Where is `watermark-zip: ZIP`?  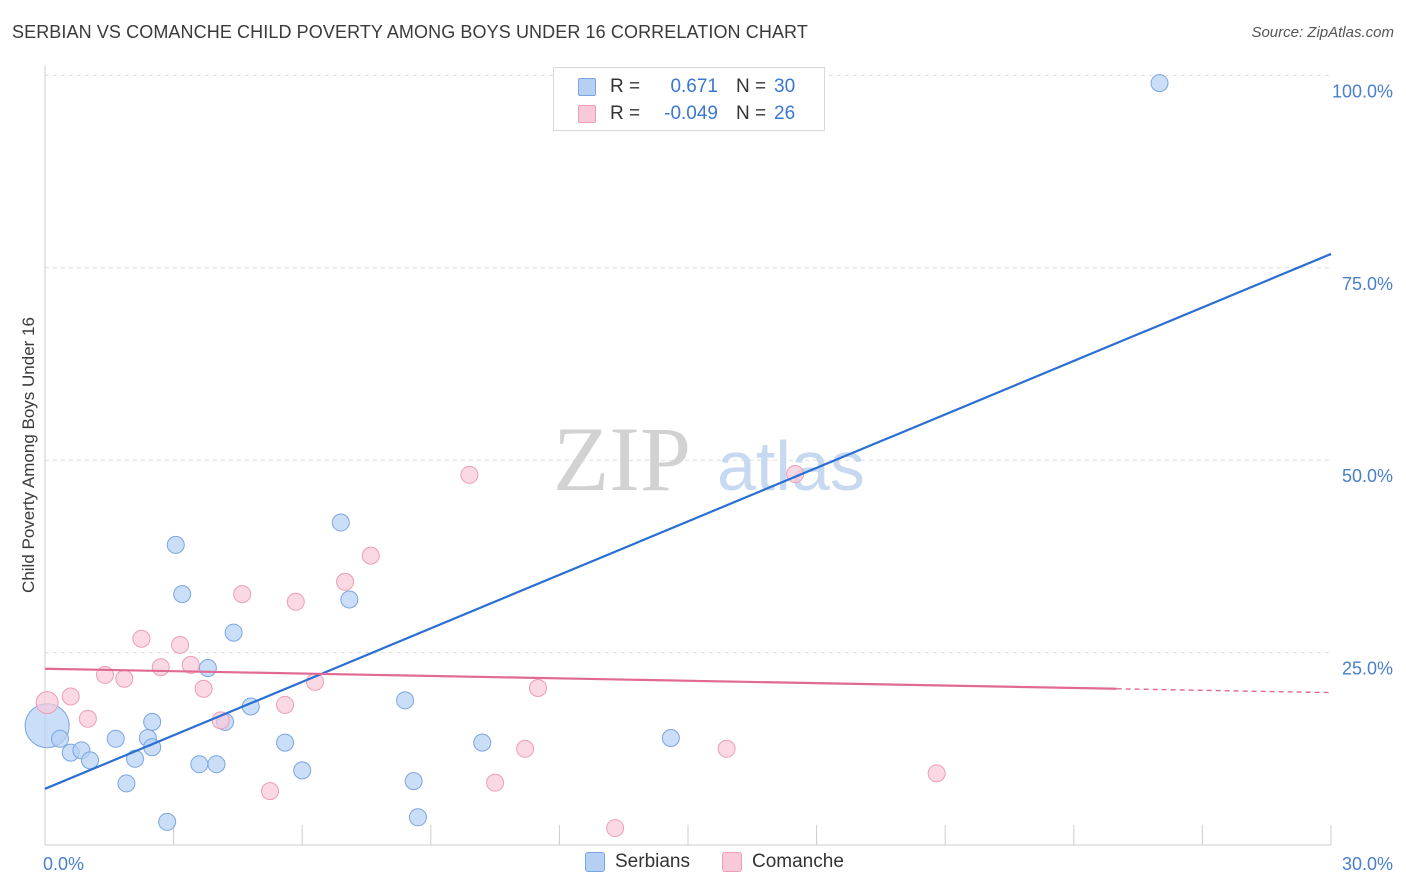 watermark-zip: ZIP is located at coordinates (622, 459).